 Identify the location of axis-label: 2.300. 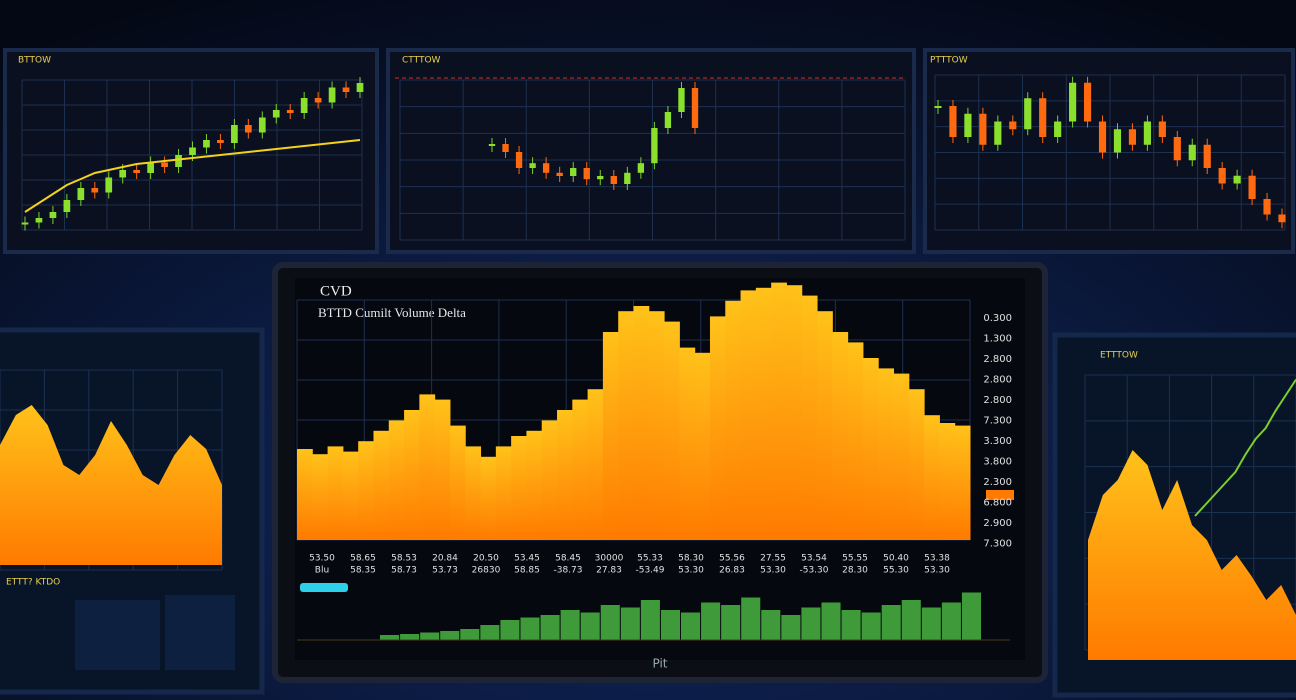
(997, 482).